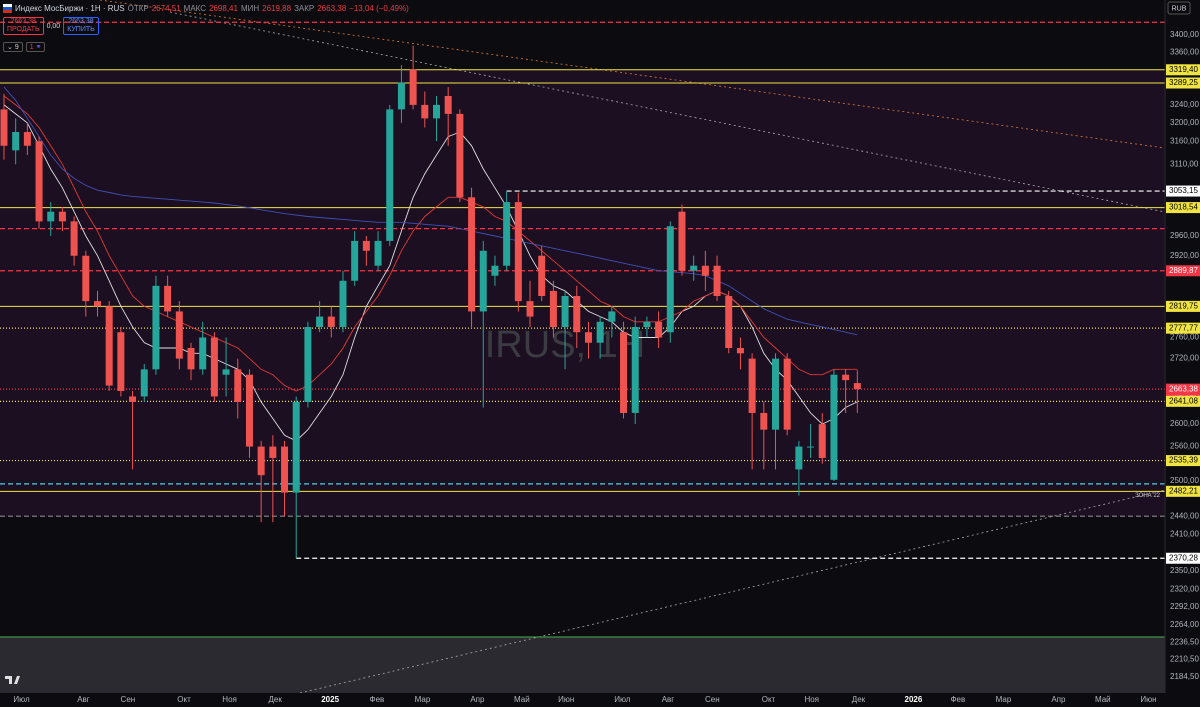 The height and width of the screenshot is (707, 1200). Describe the element at coordinates (379, 8) in the screenshot. I see `change: −13,04 (−0,49%)` at that location.